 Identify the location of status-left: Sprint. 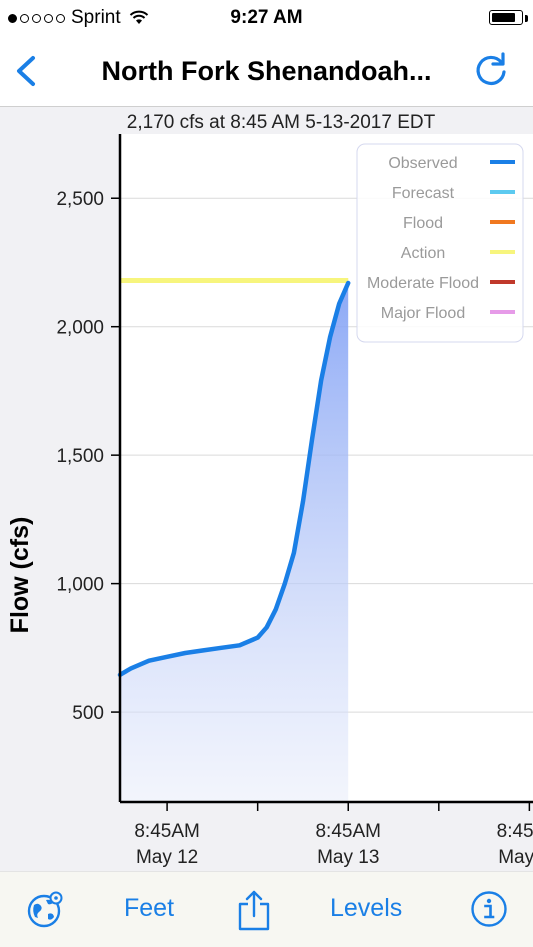
(78, 18).